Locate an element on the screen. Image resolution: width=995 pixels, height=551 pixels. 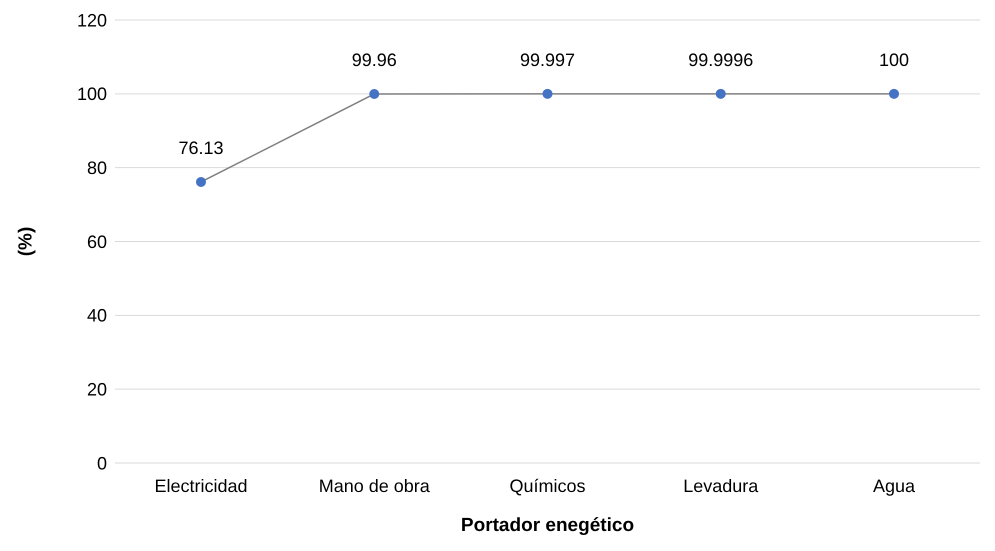
y-tick-label: 20 is located at coordinates (96, 390).